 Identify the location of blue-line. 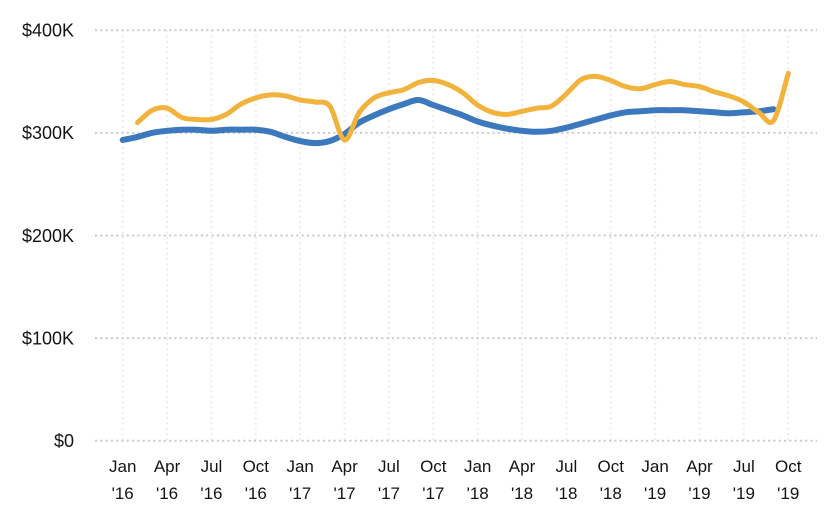
(448, 122).